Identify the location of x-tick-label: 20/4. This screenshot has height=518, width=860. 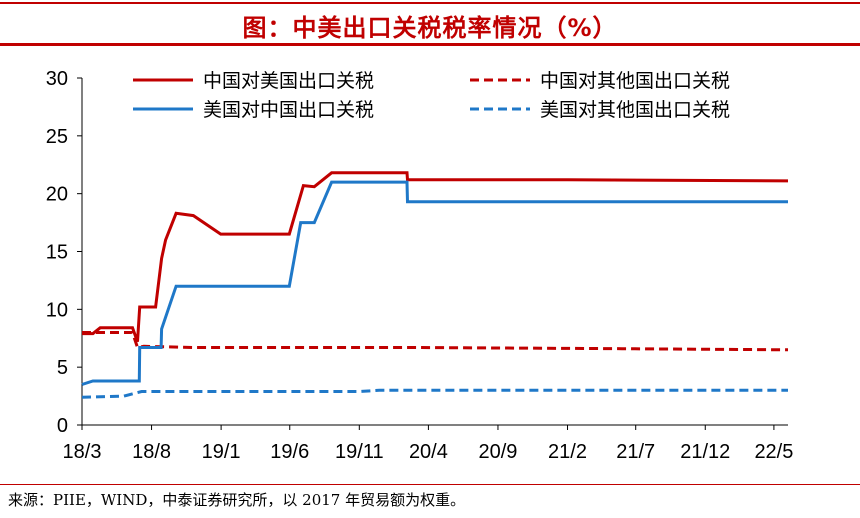
(428, 452).